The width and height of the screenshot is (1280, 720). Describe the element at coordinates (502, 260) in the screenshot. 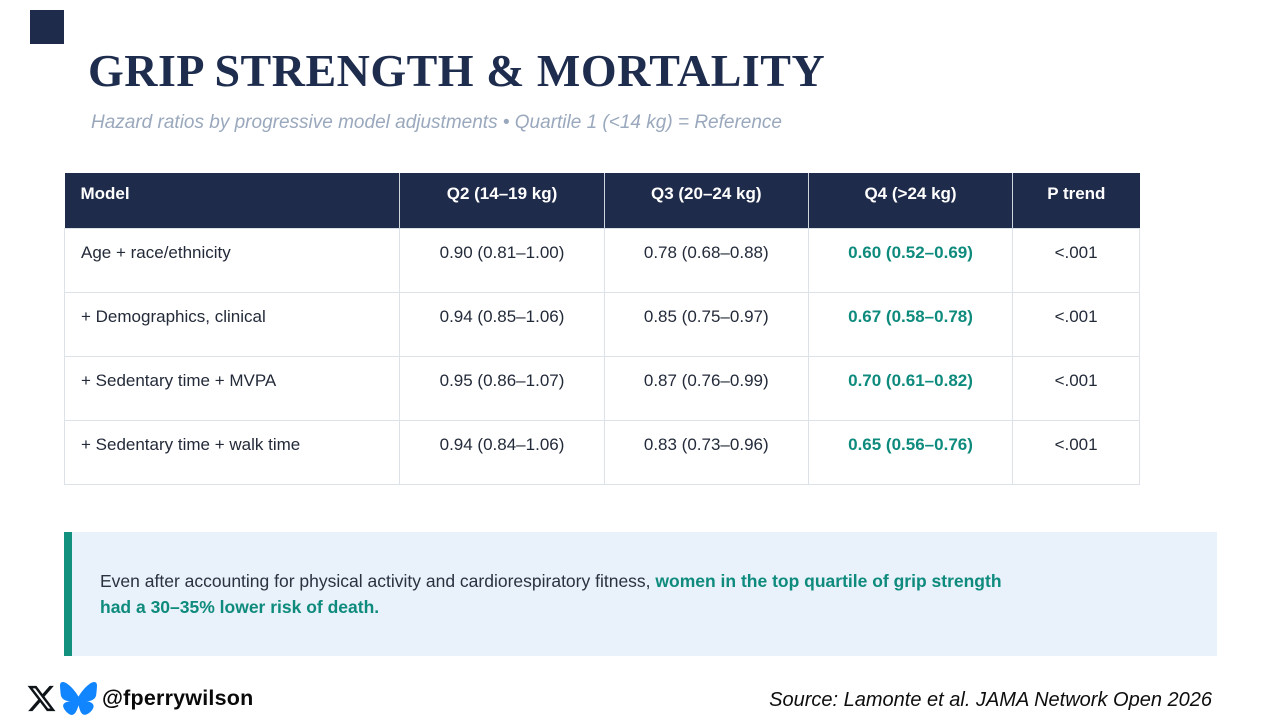

I see `q2-value: 0.90 (0.81–1.00)` at that location.